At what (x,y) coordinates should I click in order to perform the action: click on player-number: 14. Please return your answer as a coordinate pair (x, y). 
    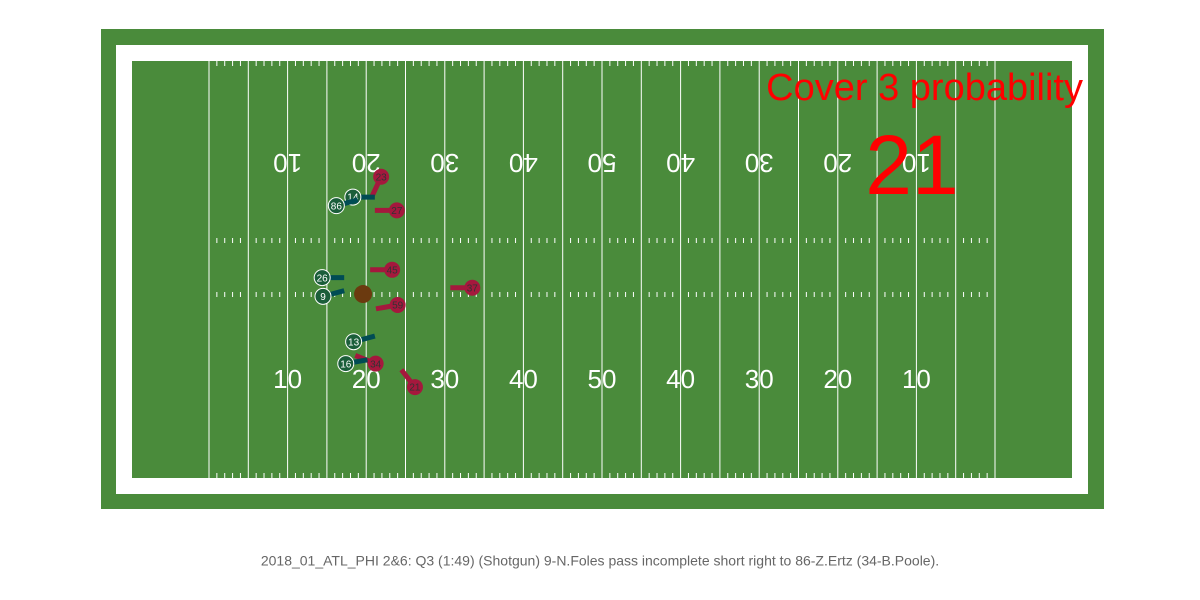
    Looking at the image, I should click on (353, 198).